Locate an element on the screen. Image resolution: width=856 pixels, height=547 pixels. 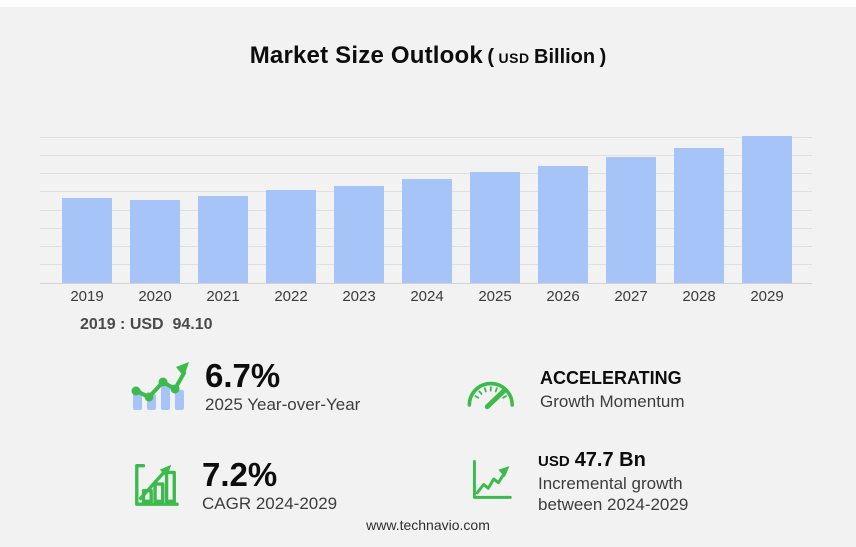
stat-growth-momentum: ACCELERATING Growth Momentum is located at coordinates (574, 390).